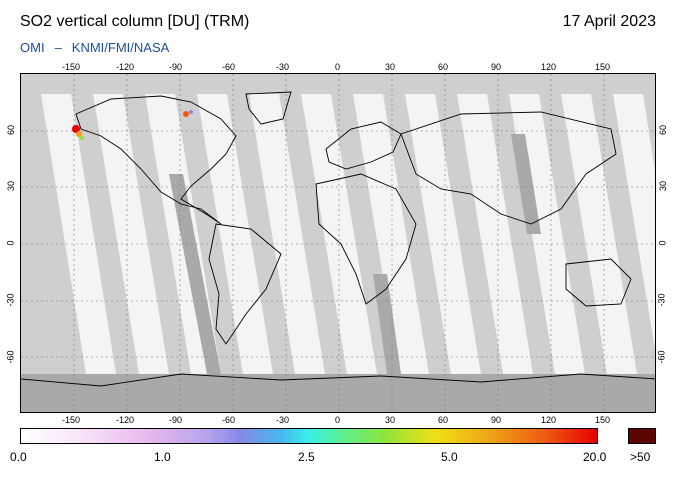 The image size is (676, 480). Describe the element at coordinates (76, 129) in the screenshot. I see `hotspot-center` at that location.